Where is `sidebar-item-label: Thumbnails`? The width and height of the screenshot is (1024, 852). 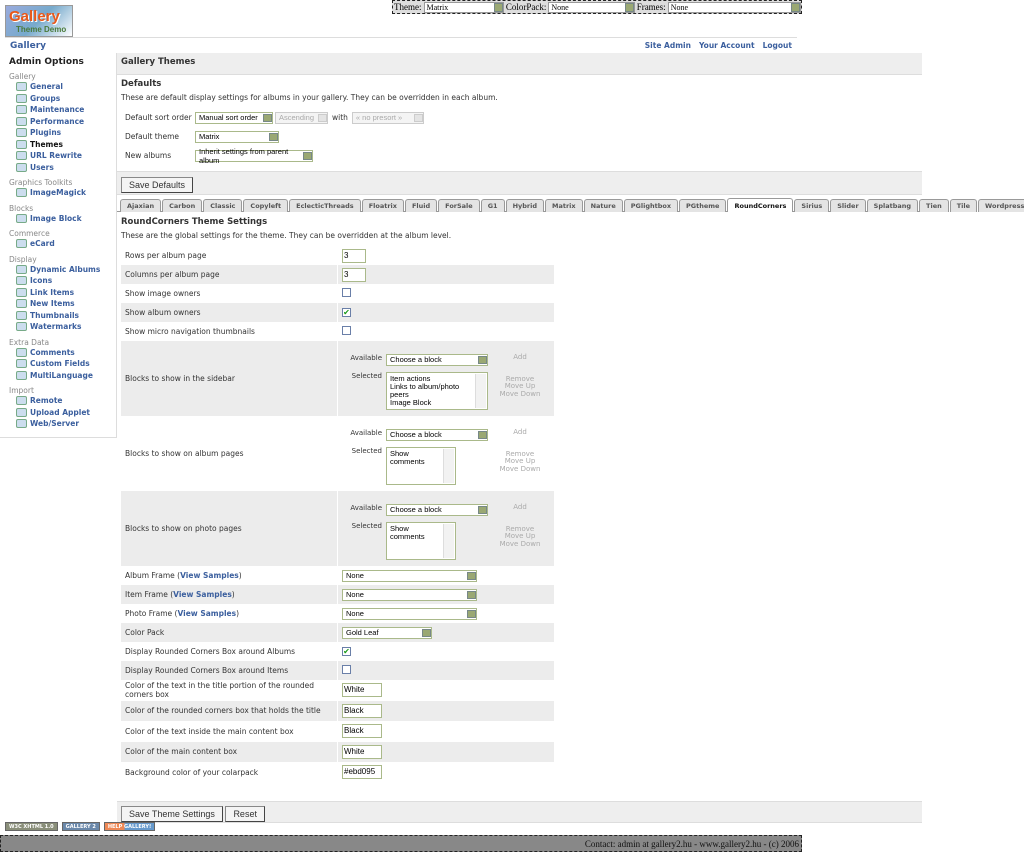
sidebar-item-label: Thumbnails is located at coordinates (54, 315).